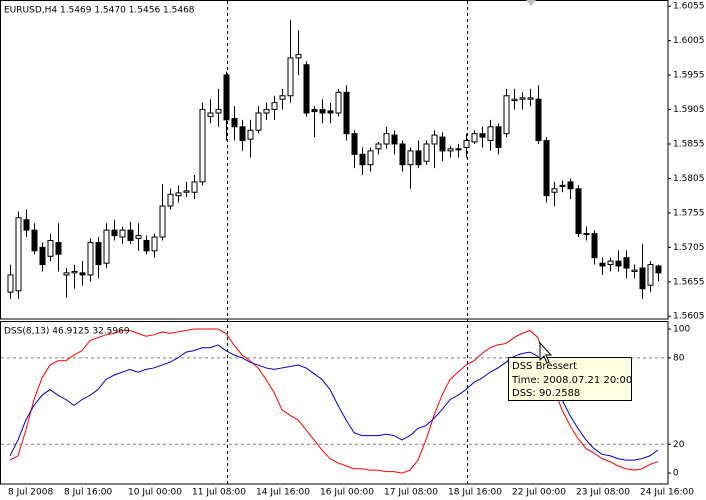 This screenshot has width=706, height=500. What do you see at coordinates (219, 493) in the screenshot?
I see `x-tick-label: 11 Jul 08:00` at bounding box center [219, 493].